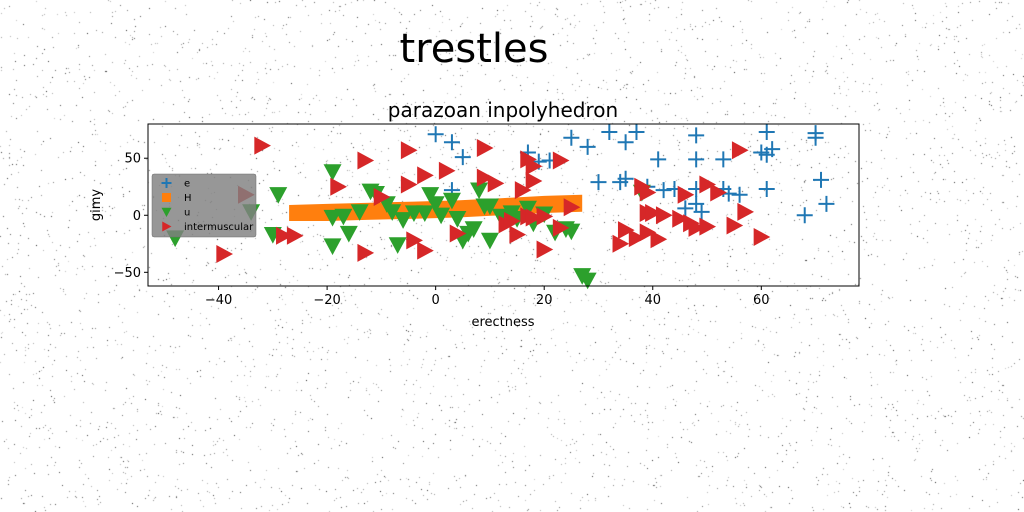 The image size is (1024, 512). Describe the element at coordinates (132, 159) in the screenshot. I see `y-tick-label: 50` at that location.